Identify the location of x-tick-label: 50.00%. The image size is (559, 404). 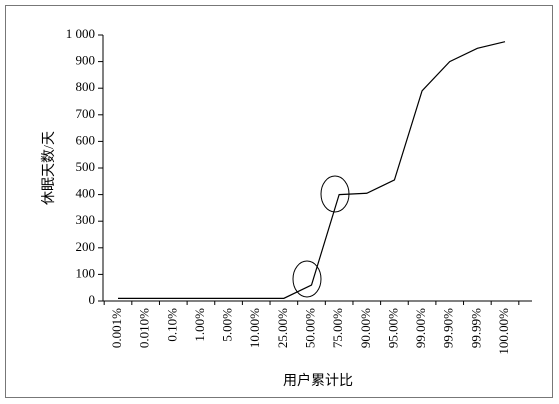
(309, 328).